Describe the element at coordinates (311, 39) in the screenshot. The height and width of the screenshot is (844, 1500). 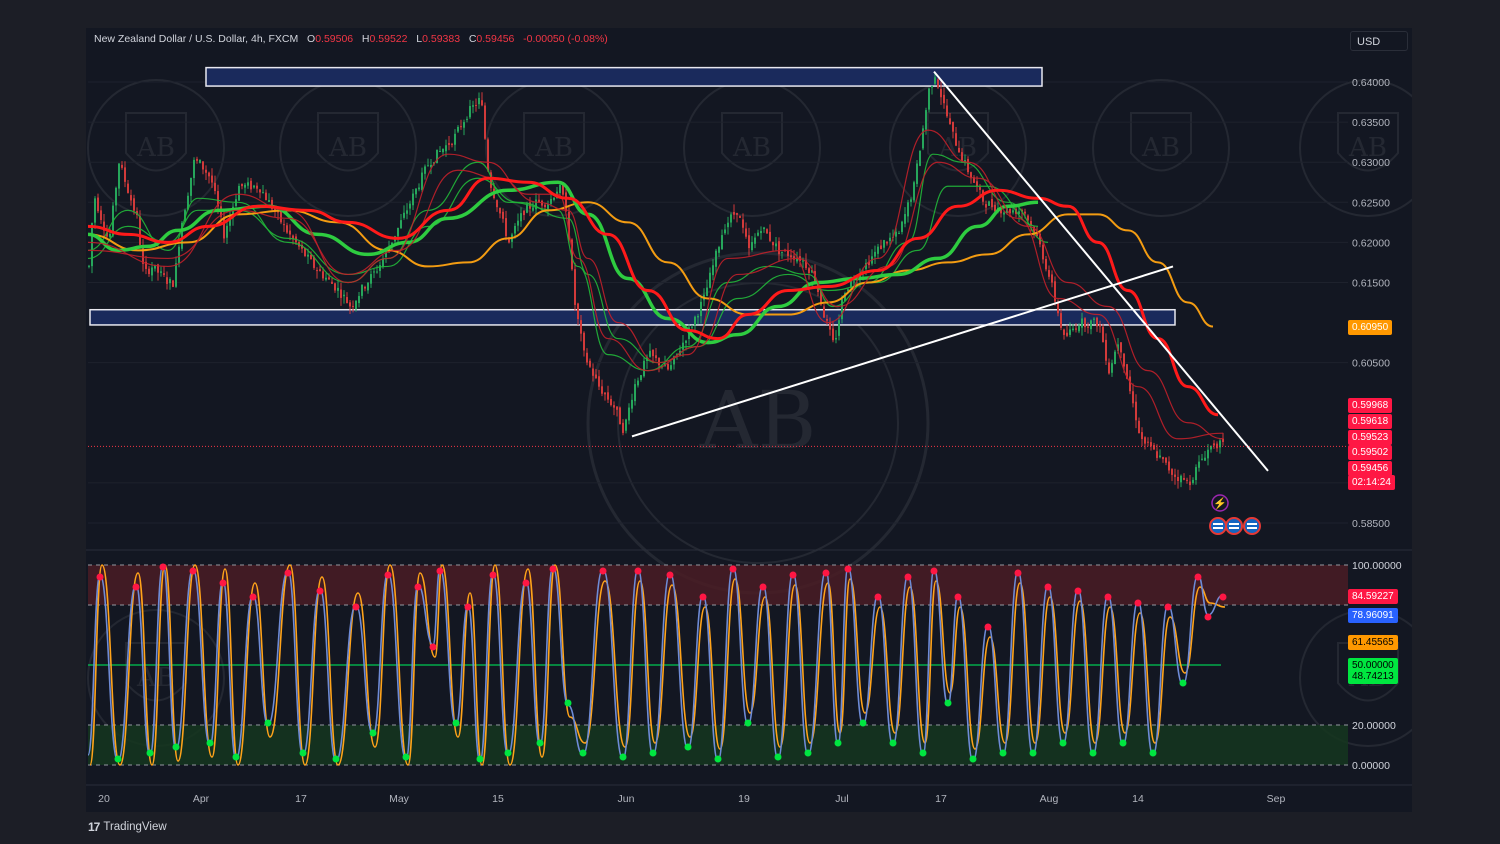
I see `open-label: O` at that location.